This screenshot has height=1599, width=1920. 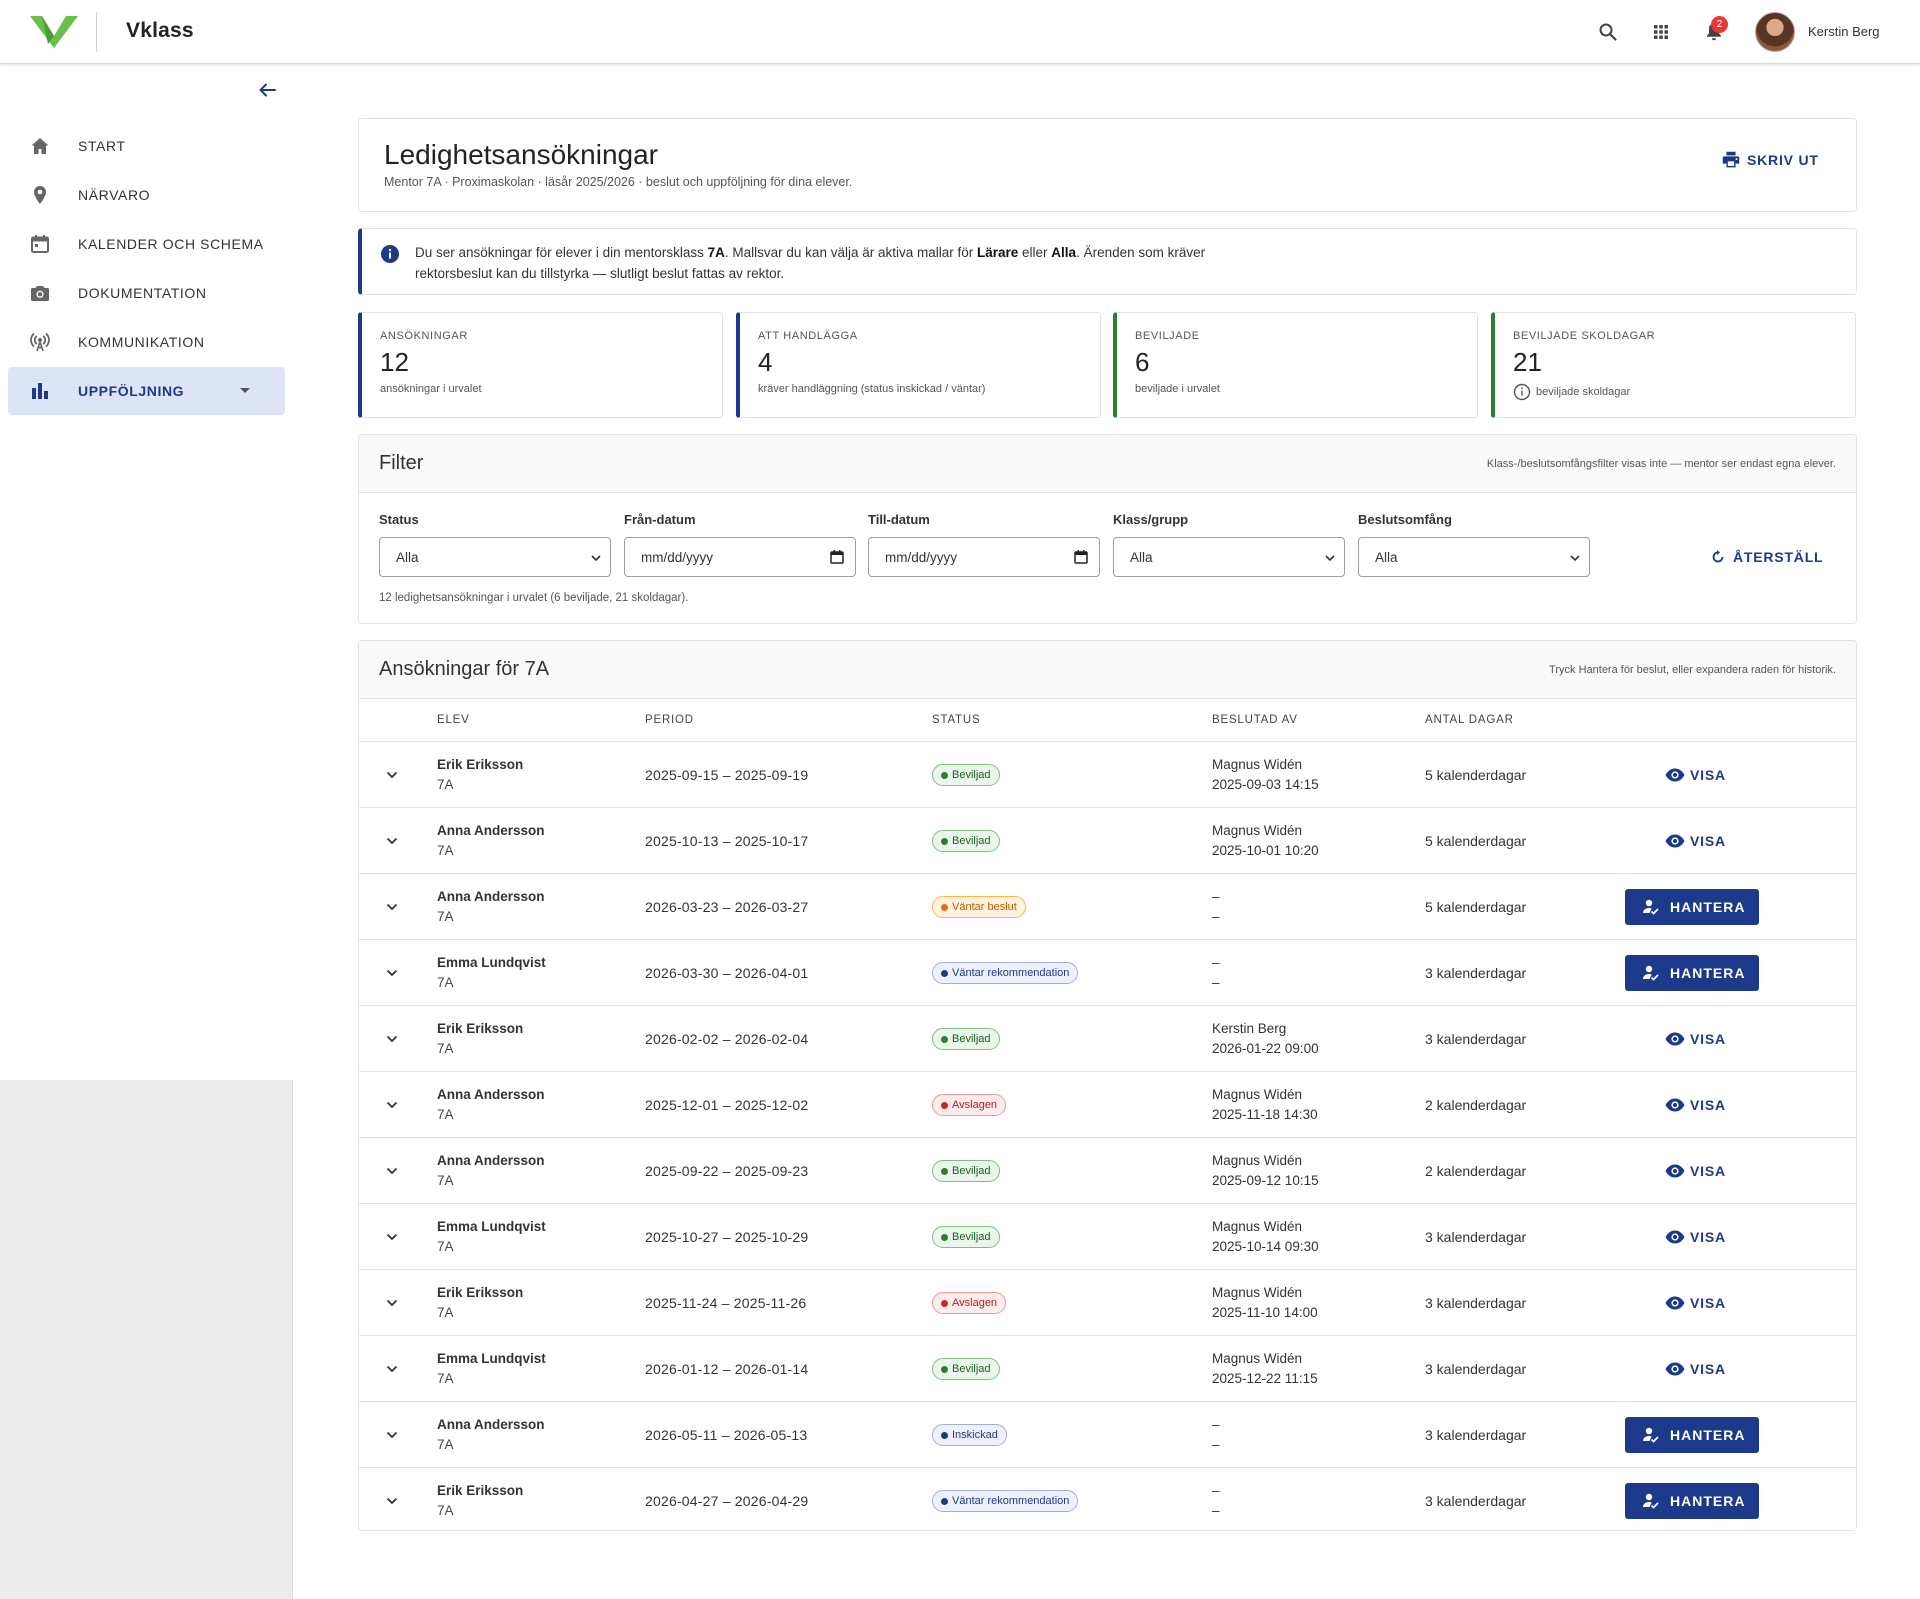 What do you see at coordinates (445, 1246) in the screenshot?
I see `student-class: 7A` at bounding box center [445, 1246].